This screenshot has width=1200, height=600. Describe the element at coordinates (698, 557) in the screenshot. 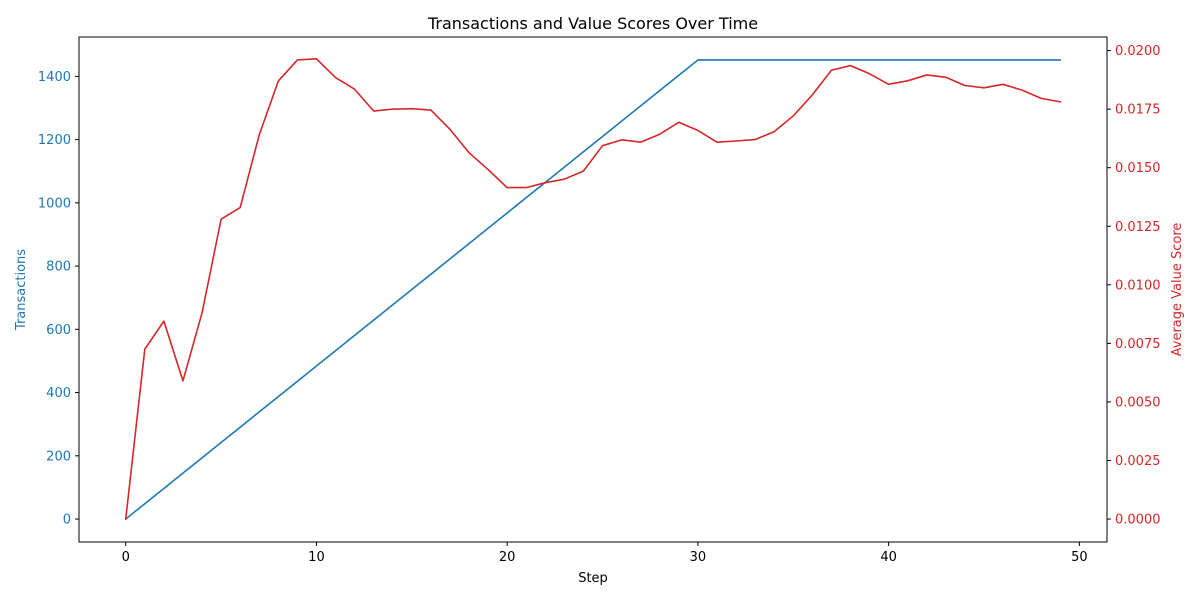

I see `x-tick-label: 30` at that location.